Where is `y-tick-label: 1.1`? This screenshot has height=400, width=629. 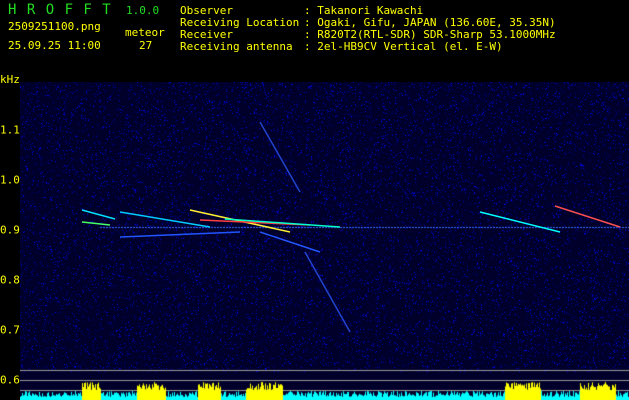
y-tick-label: 1.1 is located at coordinates (10, 130).